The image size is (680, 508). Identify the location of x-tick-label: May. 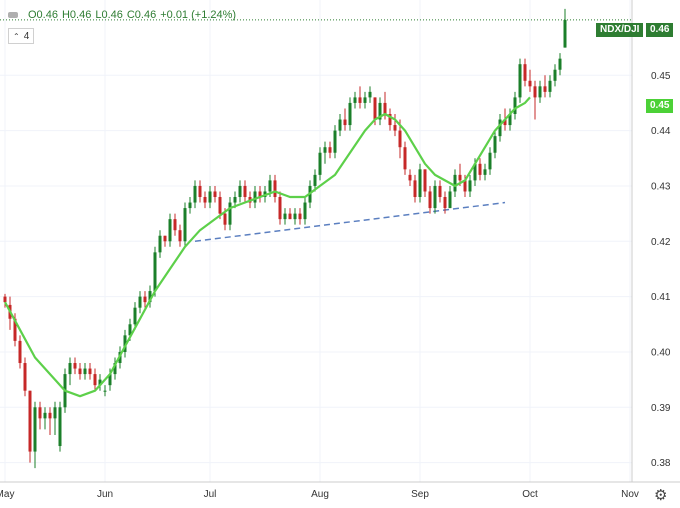
(7, 494).